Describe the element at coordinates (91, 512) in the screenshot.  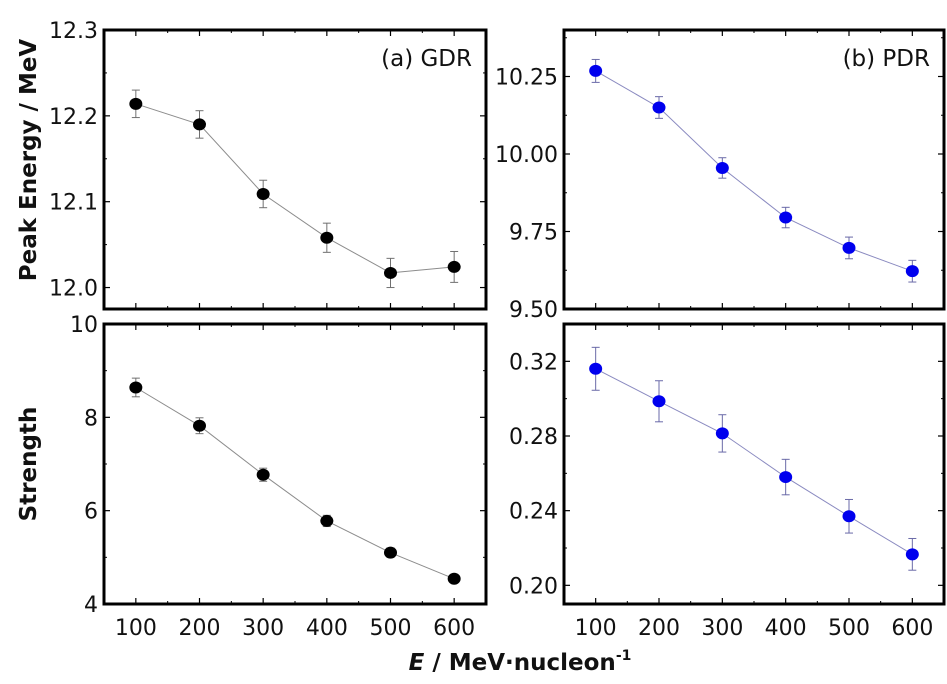
I see `y-tick-label: 6` at that location.